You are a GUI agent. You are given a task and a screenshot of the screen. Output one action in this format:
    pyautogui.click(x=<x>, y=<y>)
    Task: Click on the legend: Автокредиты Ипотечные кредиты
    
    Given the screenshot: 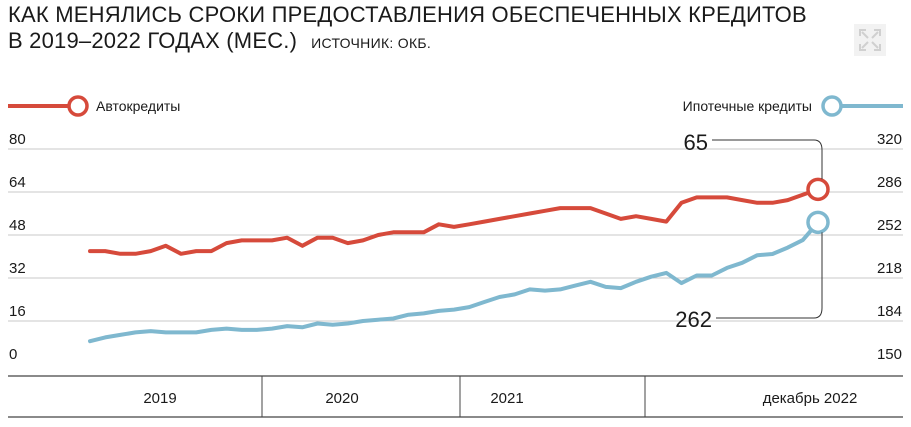 What is the action you would take?
    pyautogui.click(x=455, y=106)
    